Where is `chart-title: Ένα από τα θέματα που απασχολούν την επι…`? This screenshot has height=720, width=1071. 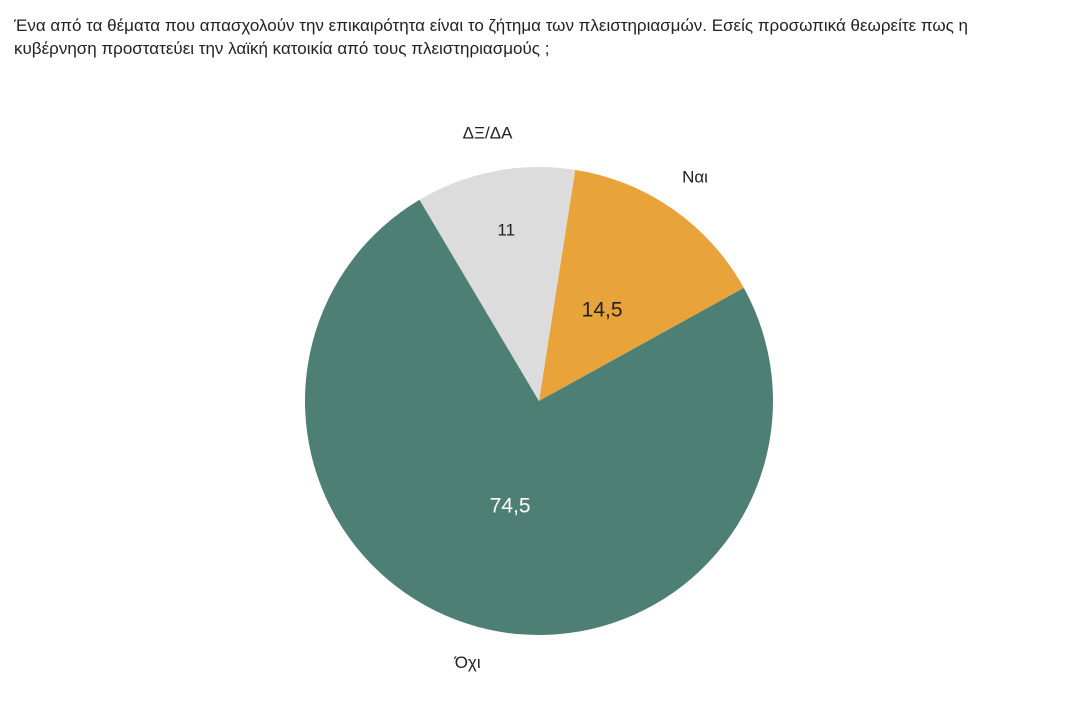 chart-title: Ένα από τα θέματα που απασχολούν την επι… is located at coordinates (491, 37).